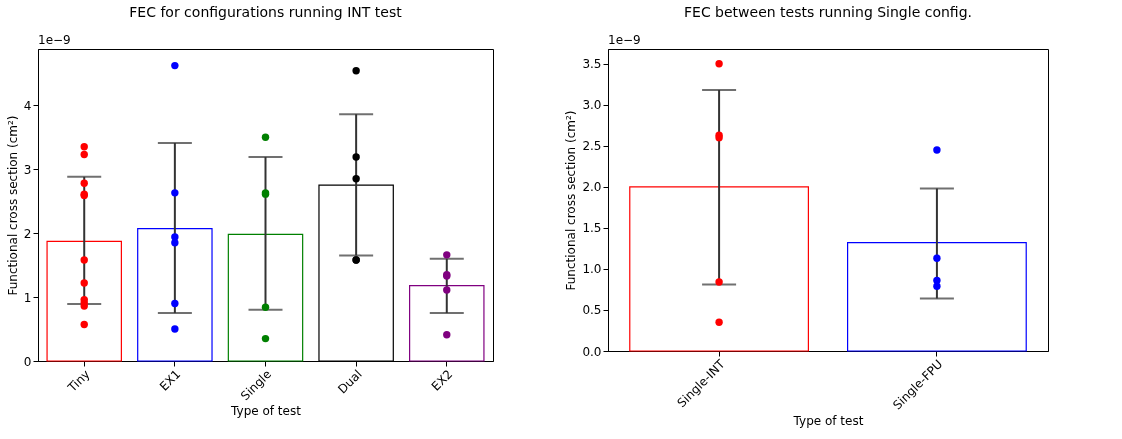  I want to click on y-tick-label: 1.0, so click(592, 269).